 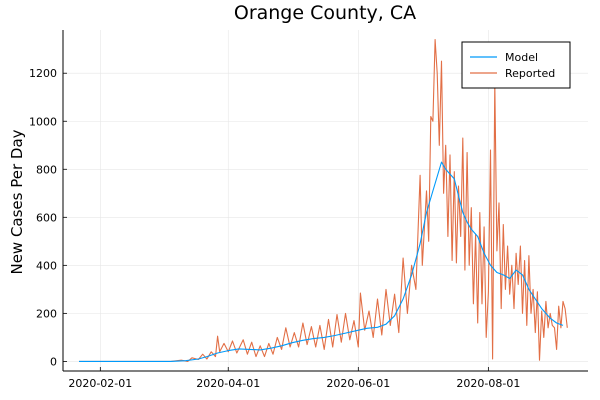 I want to click on legend: Model Reported, so click(x=516, y=65).